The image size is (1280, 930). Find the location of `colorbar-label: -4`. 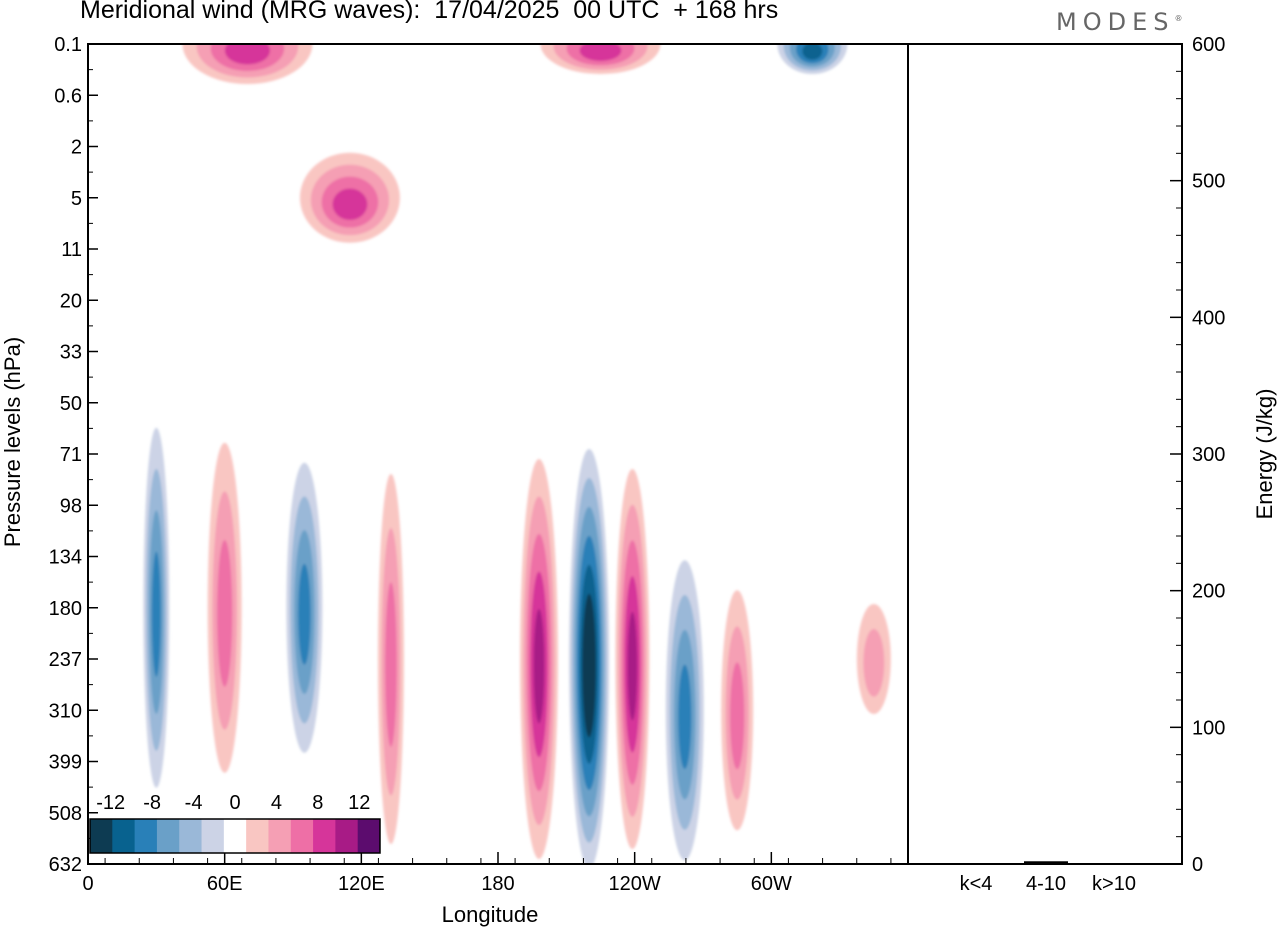

colorbar-label: -4 is located at coordinates (194, 803).